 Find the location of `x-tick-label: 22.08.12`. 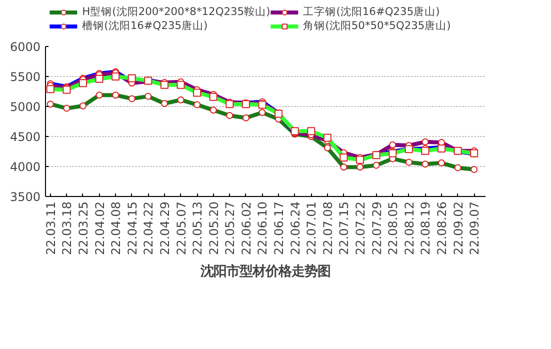

x-tick-label: 22.08.12 is located at coordinates (409, 228).